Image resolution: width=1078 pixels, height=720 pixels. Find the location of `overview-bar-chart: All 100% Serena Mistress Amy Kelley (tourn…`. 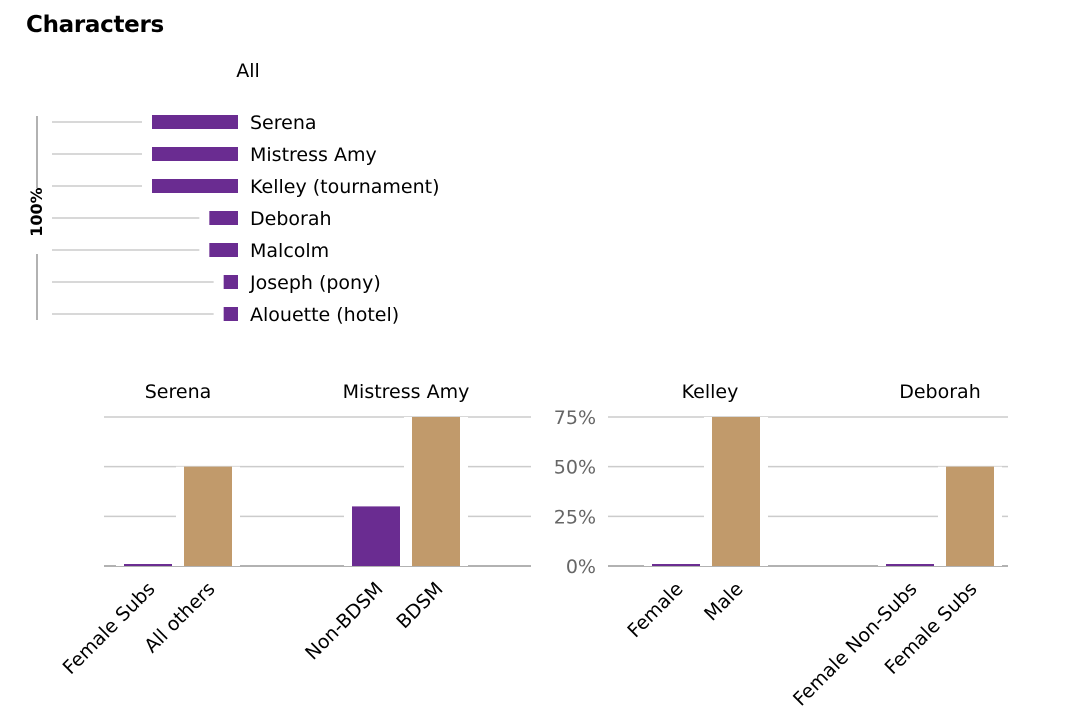

overview-bar-chart: All 100% Serena Mistress Amy Kelley (tourn… is located at coordinates (233, 193).